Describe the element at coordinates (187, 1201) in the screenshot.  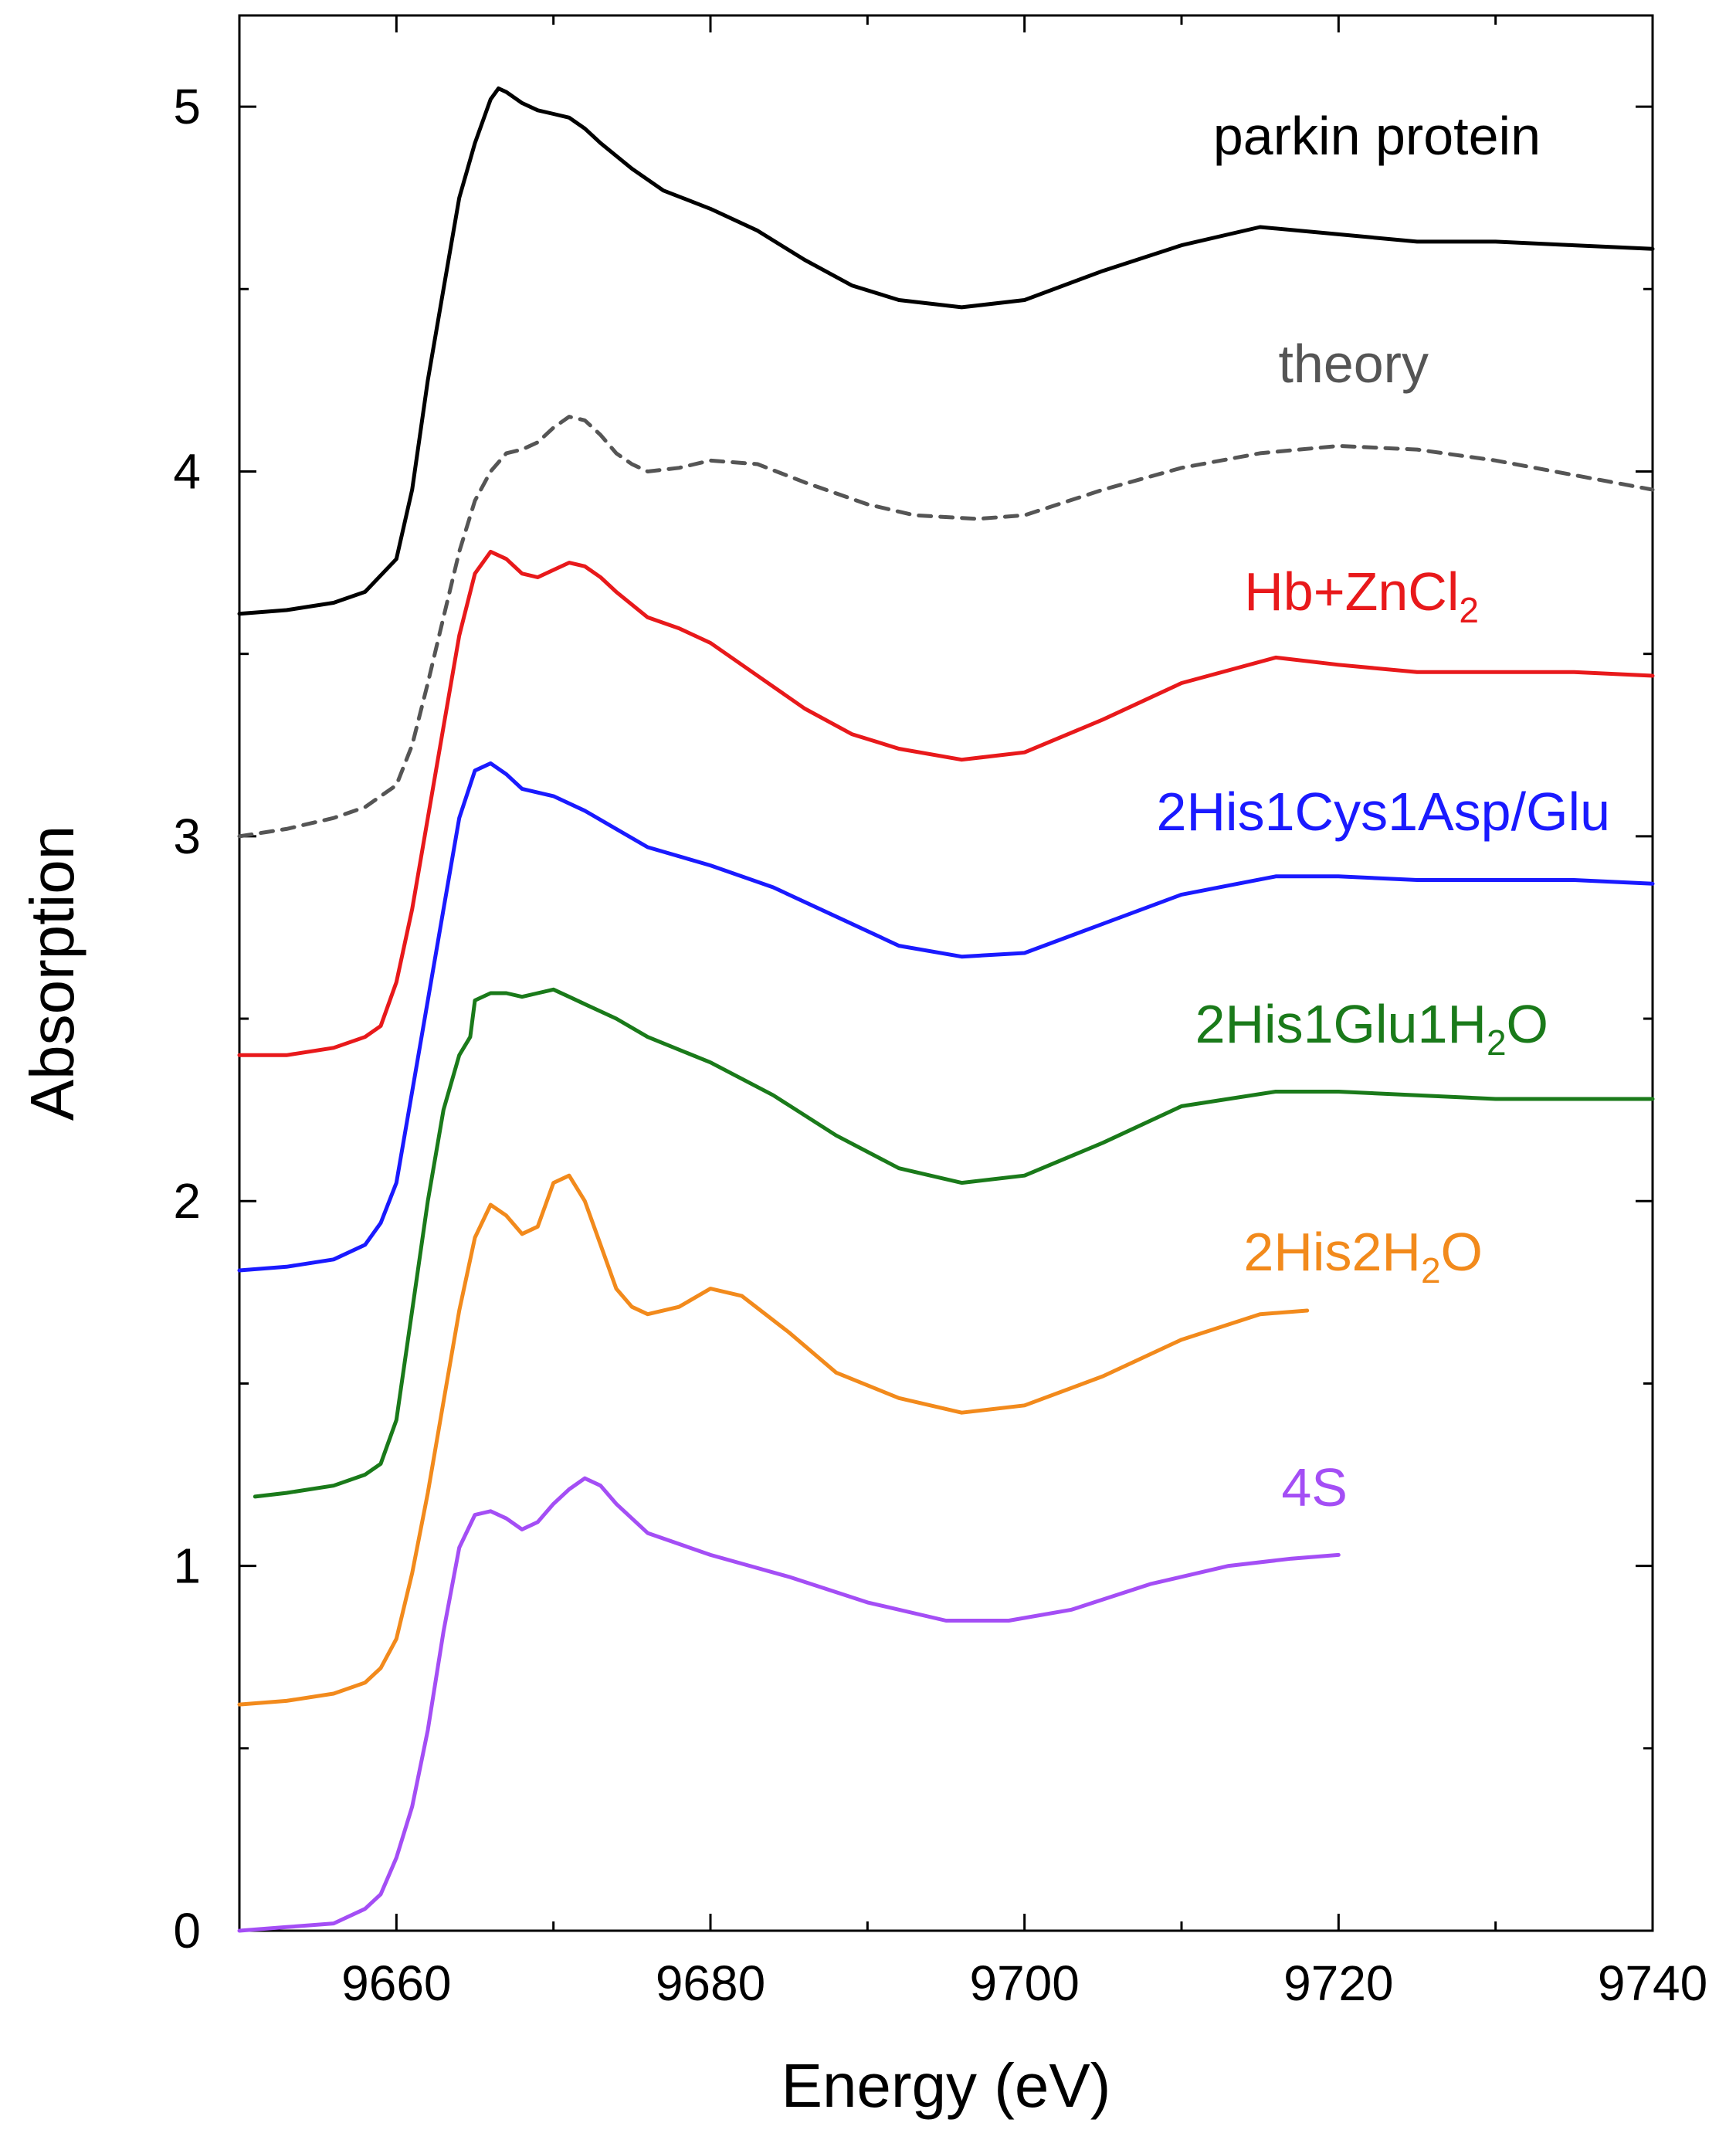
I see `y-tick-label: 2` at that location.